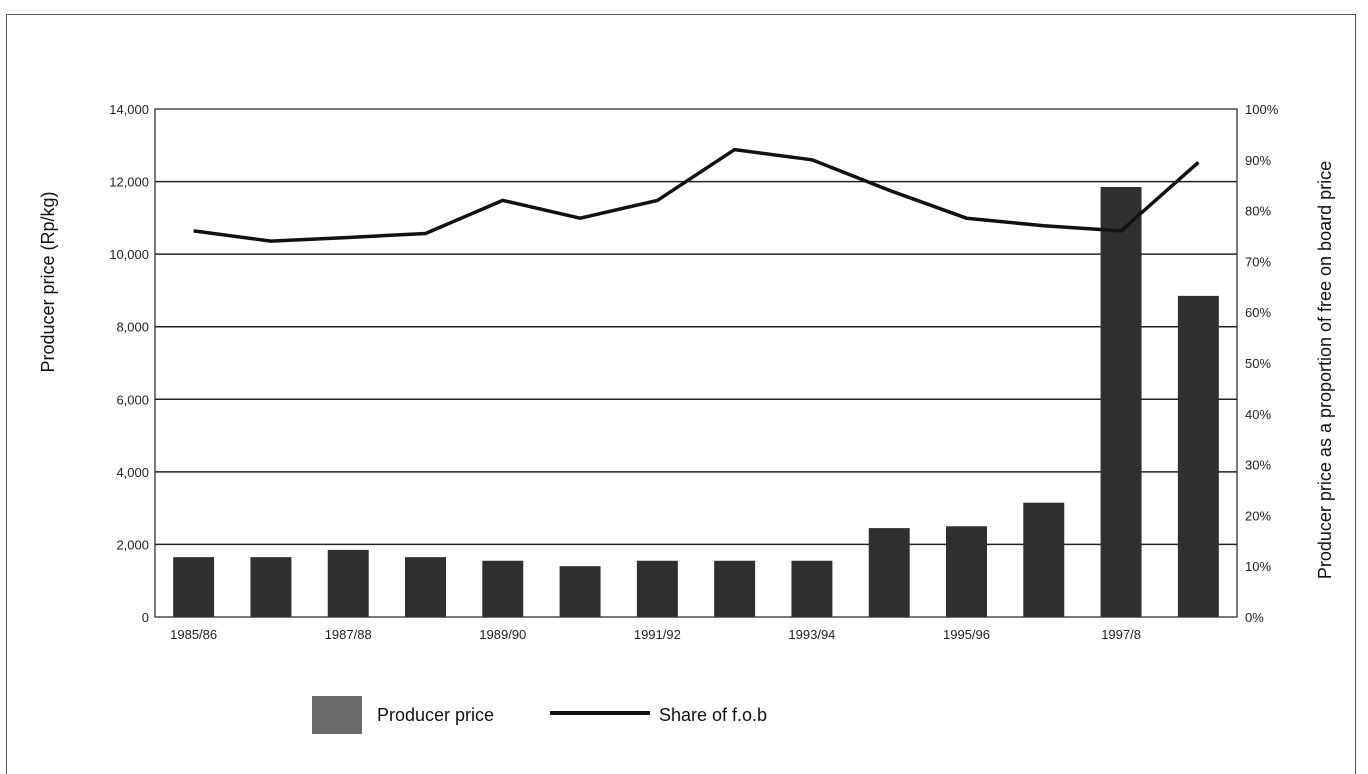 The image size is (1368, 774). What do you see at coordinates (811, 634) in the screenshot?
I see `x-tick-label: 1993/94` at bounding box center [811, 634].